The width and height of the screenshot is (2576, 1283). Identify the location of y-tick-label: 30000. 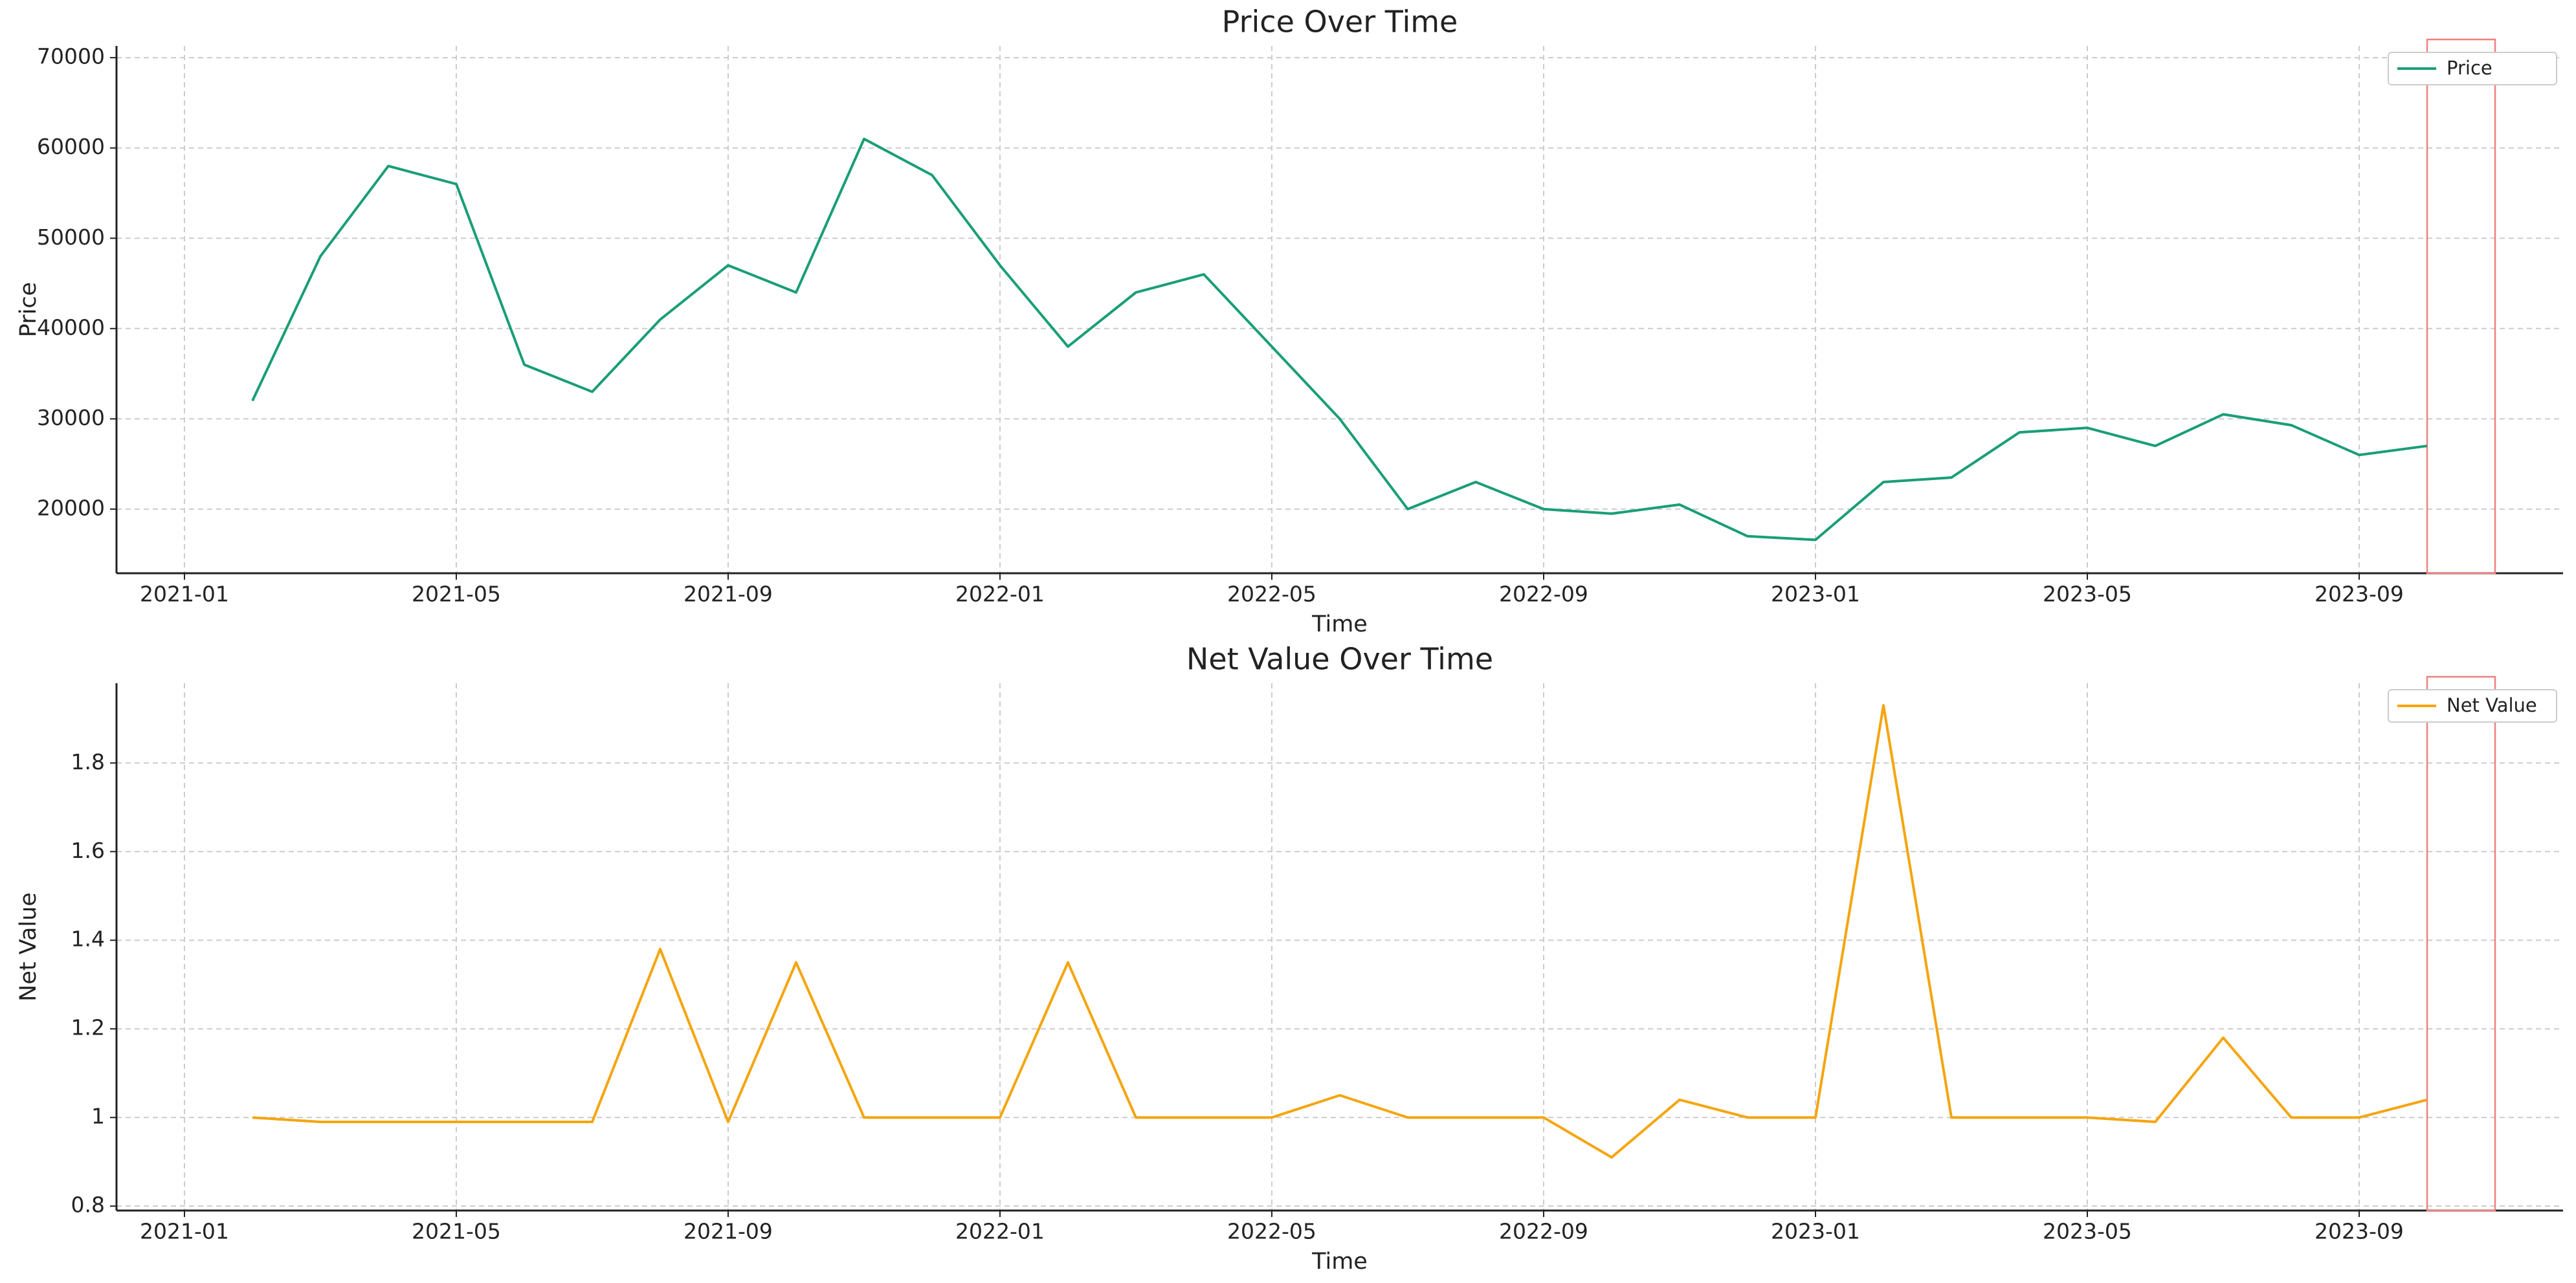
(71, 417).